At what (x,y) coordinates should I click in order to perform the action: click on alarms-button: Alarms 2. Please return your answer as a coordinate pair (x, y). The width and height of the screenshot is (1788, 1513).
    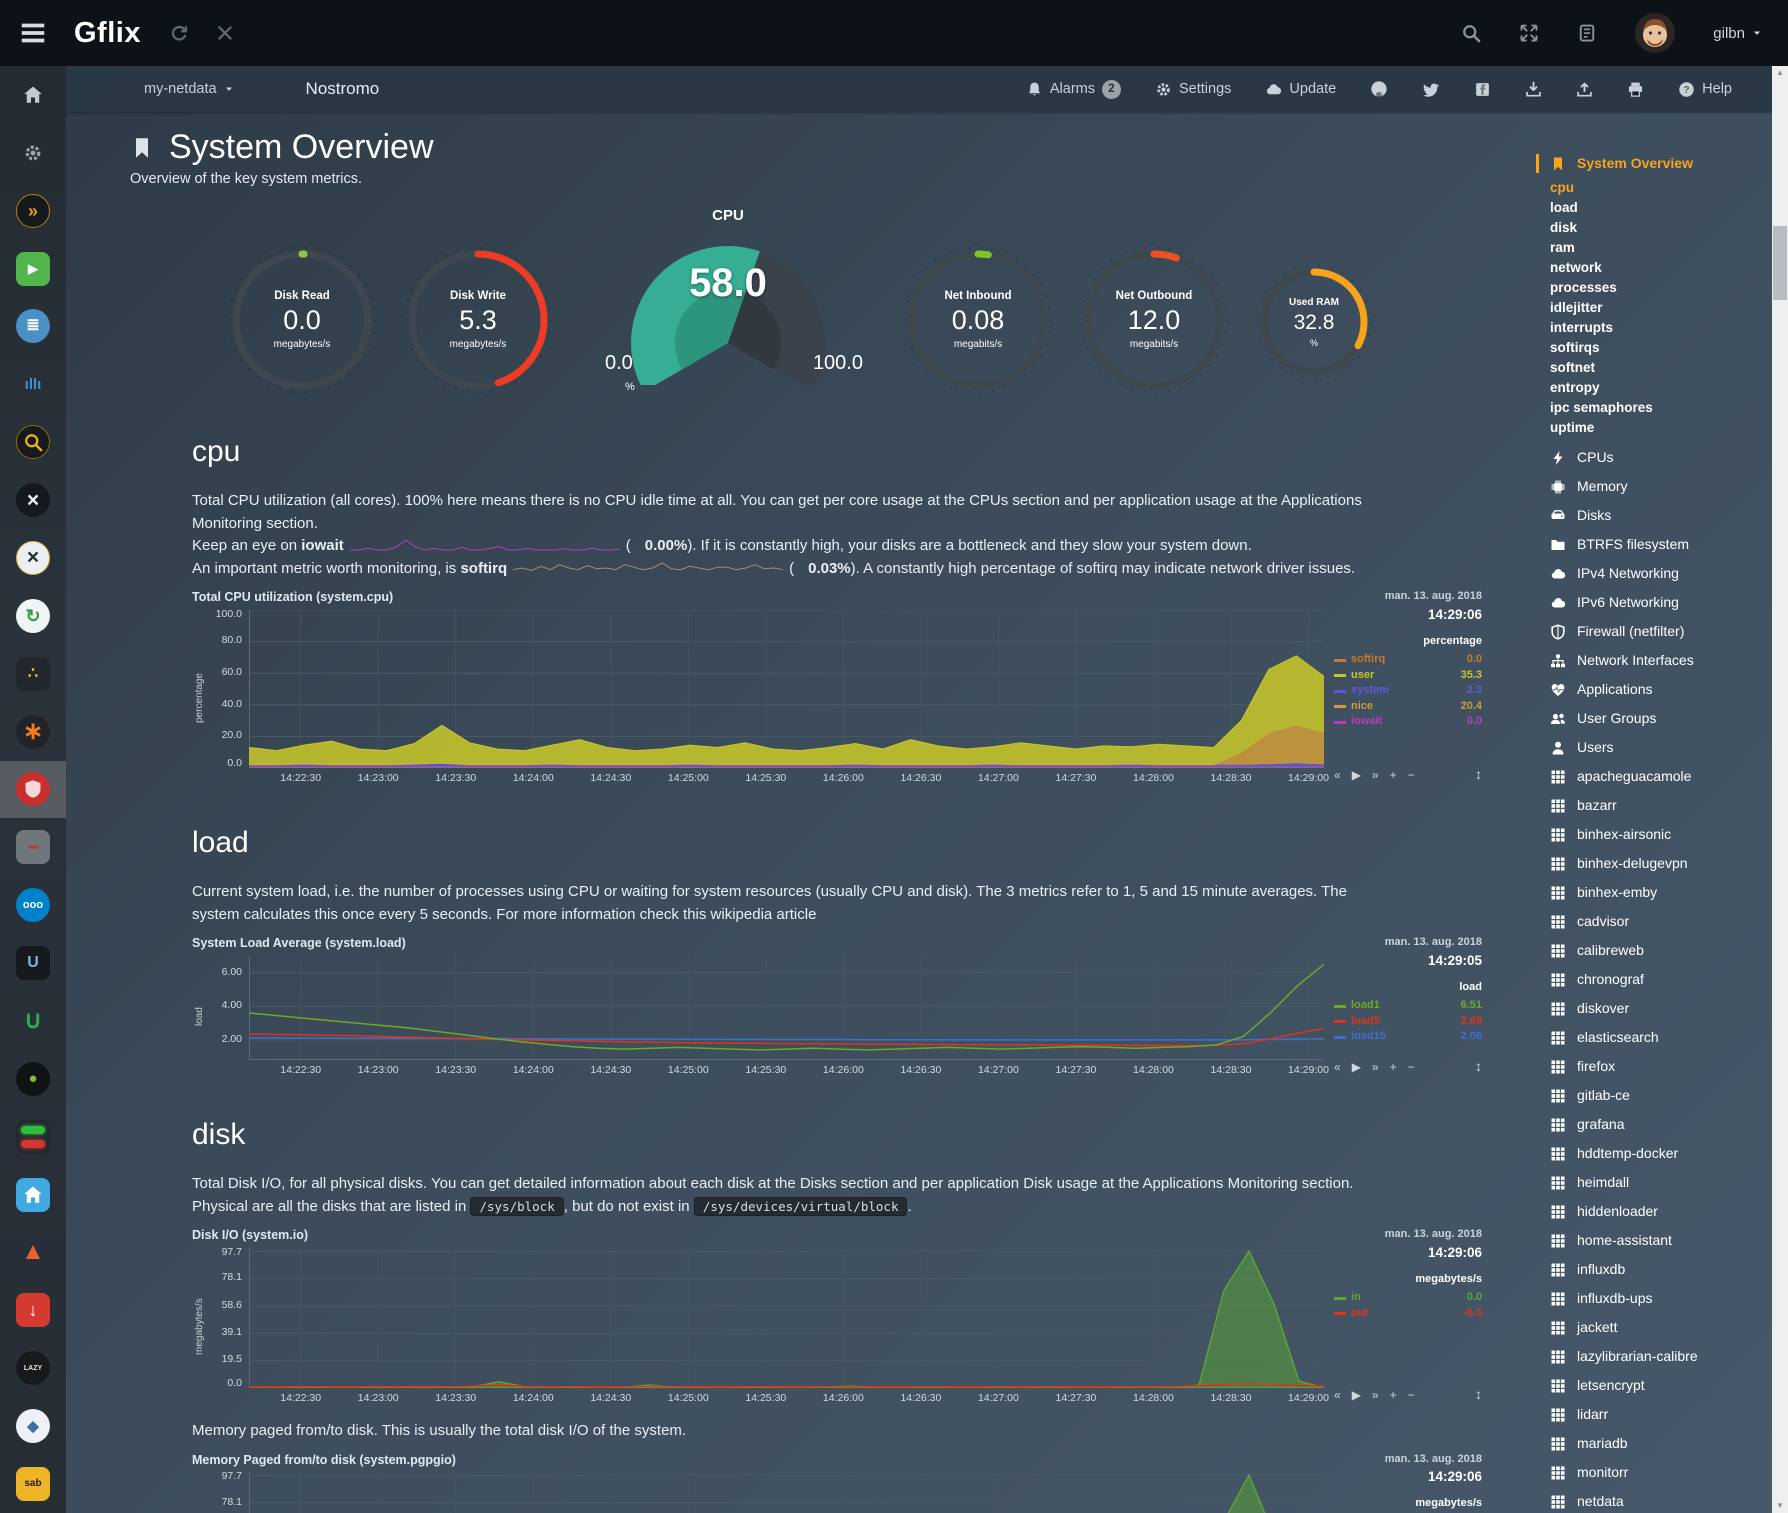
    Looking at the image, I should click on (1073, 89).